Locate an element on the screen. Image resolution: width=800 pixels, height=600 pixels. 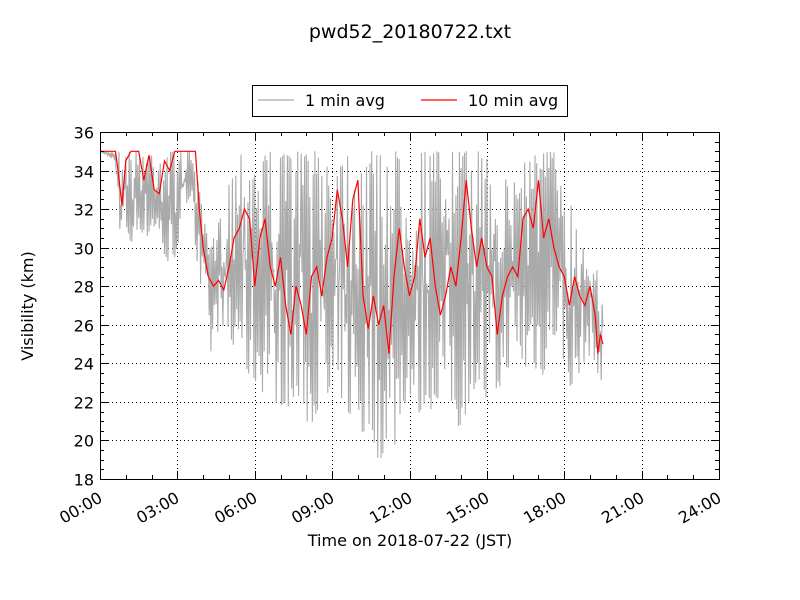
y-tick-label: 32 is located at coordinates (84, 210).